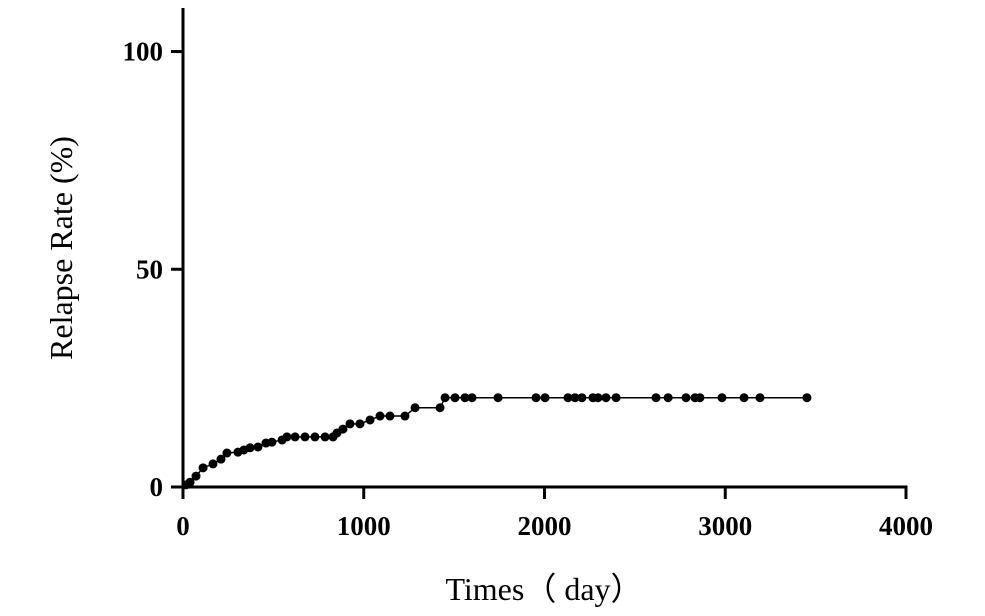 Image resolution: width=985 pixels, height=616 pixels. Describe the element at coordinates (157, 487) in the screenshot. I see `y-tick-label: 0` at that location.